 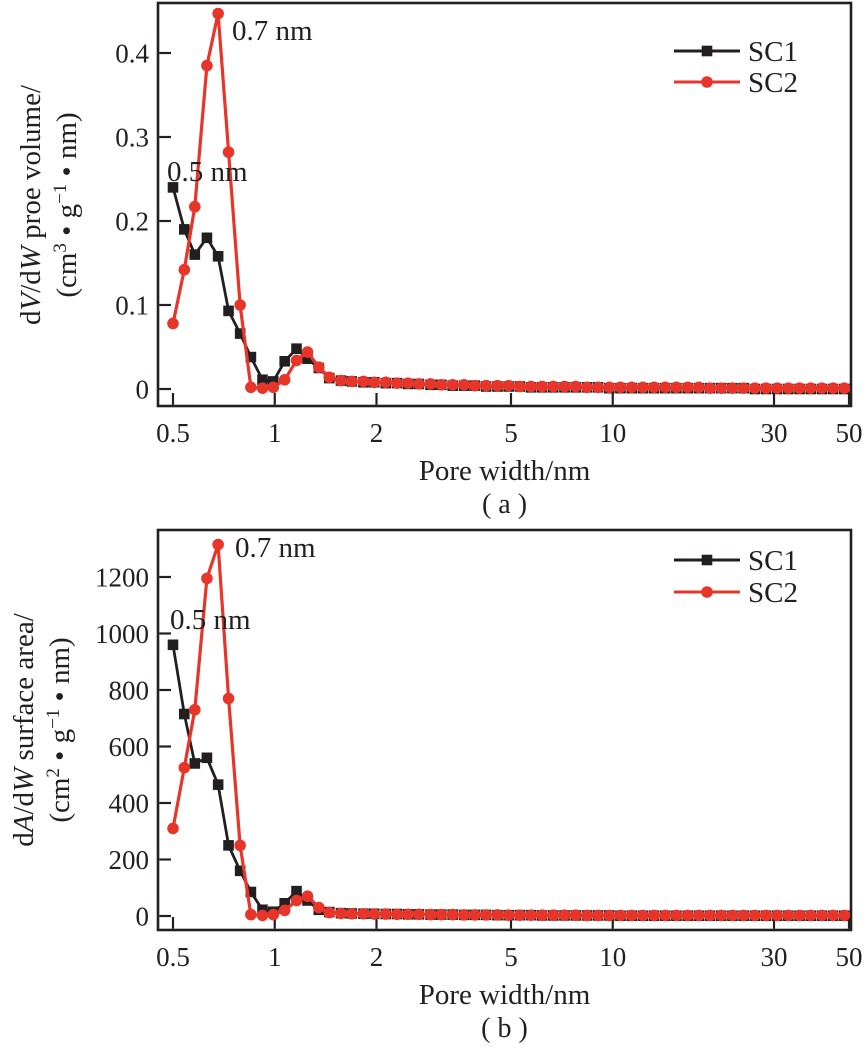 I want to click on peak-annotation: 0.7 nm, so click(x=272, y=31).